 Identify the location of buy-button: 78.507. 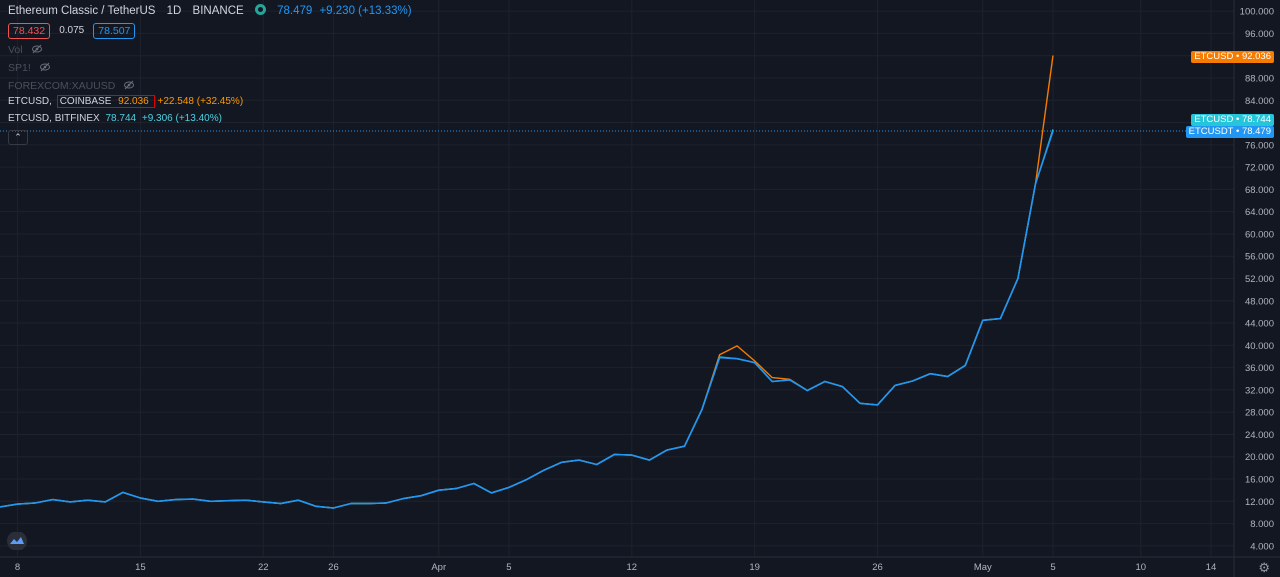
(114, 31).